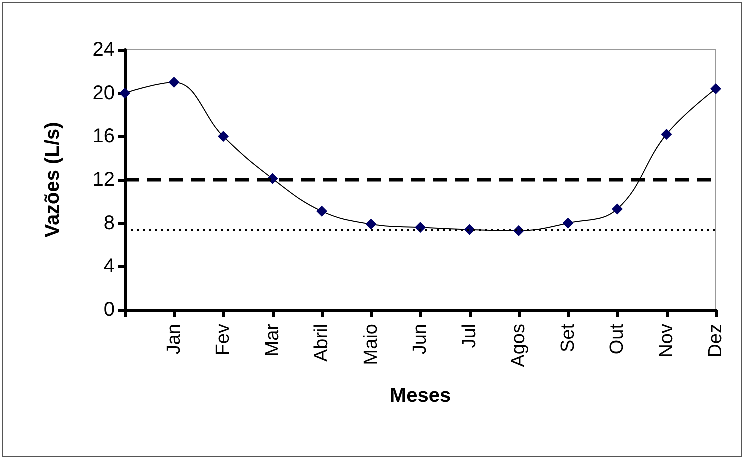 This screenshot has width=744, height=459. I want to click on x-tick-label: Mar, so click(273, 340).